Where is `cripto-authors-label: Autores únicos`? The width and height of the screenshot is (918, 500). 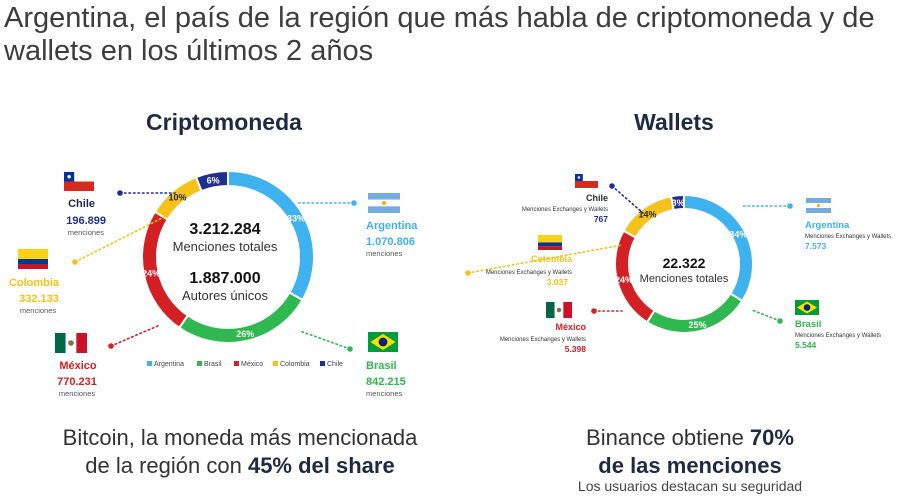
cripto-authors-label: Autores únicos is located at coordinates (225, 295).